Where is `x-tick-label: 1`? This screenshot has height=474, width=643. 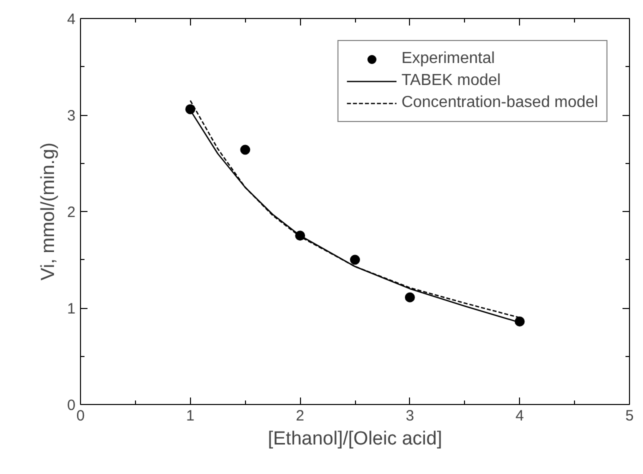 x-tick-label: 1 is located at coordinates (190, 416).